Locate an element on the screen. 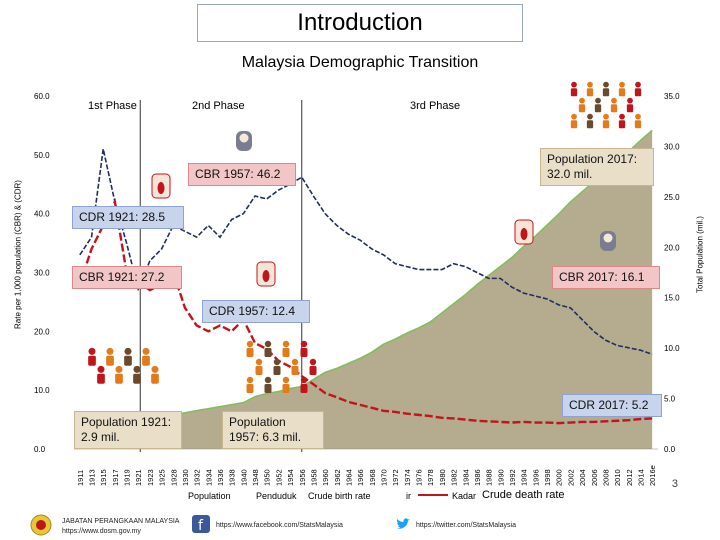 The width and height of the screenshot is (720, 540). x-tick-label: 1911 is located at coordinates (80, 478).